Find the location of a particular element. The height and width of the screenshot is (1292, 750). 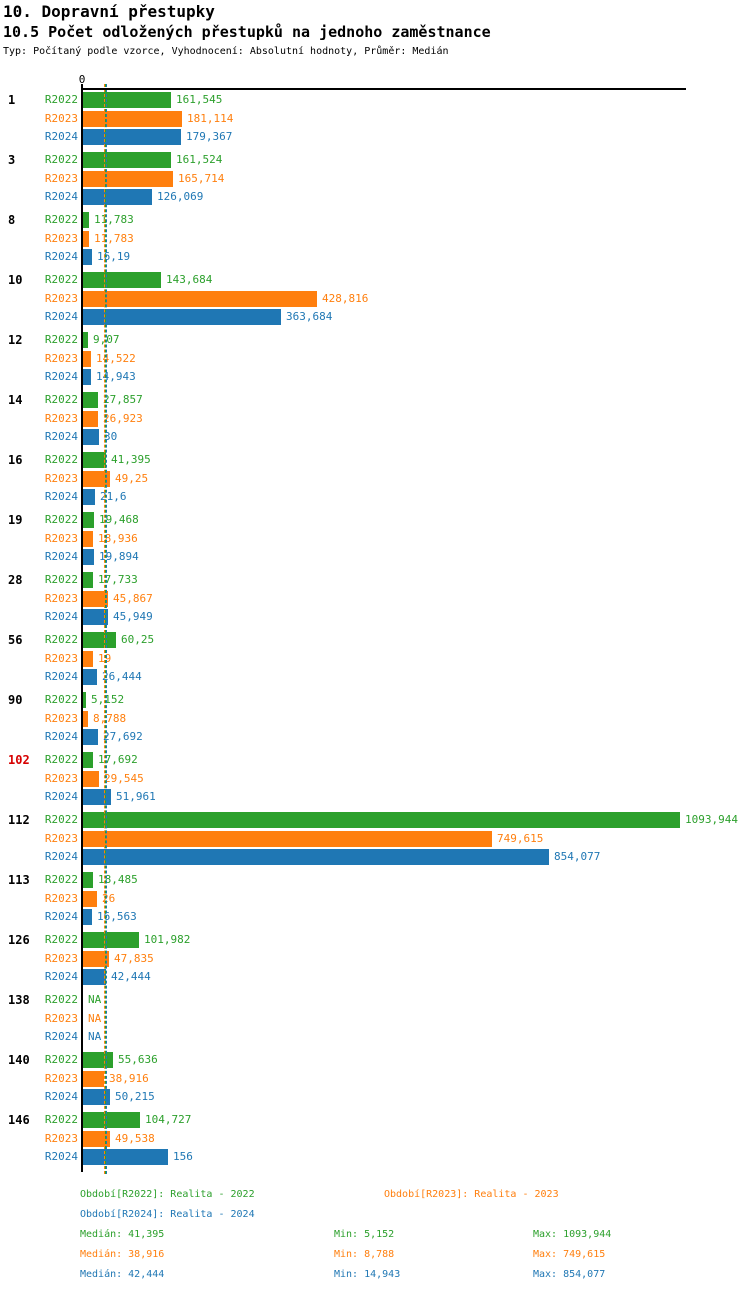

value-label: 41,395 is located at coordinates (131, 459).